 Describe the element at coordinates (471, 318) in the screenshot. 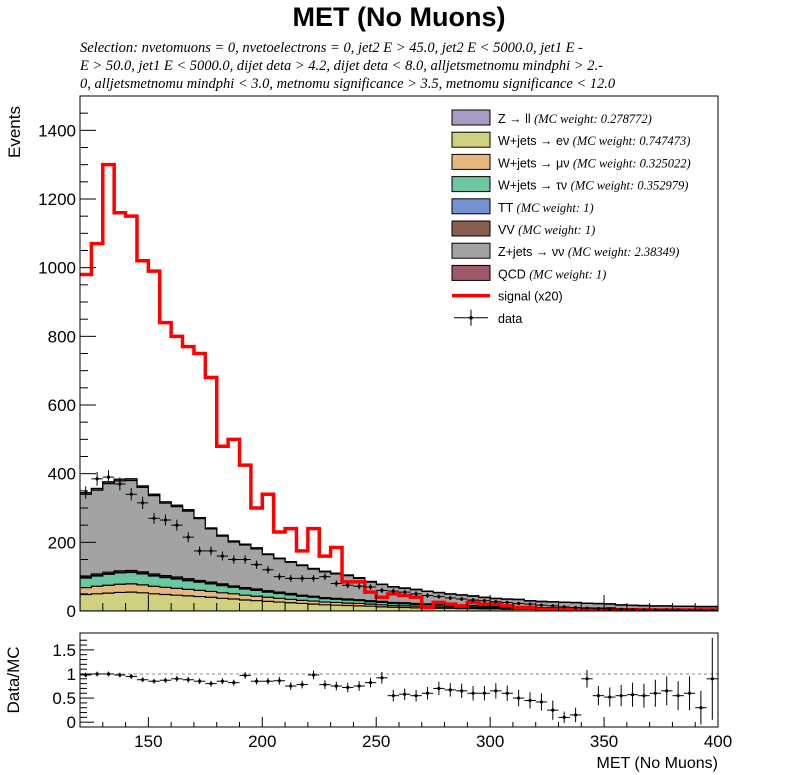

I see `legend-data-marker` at that location.